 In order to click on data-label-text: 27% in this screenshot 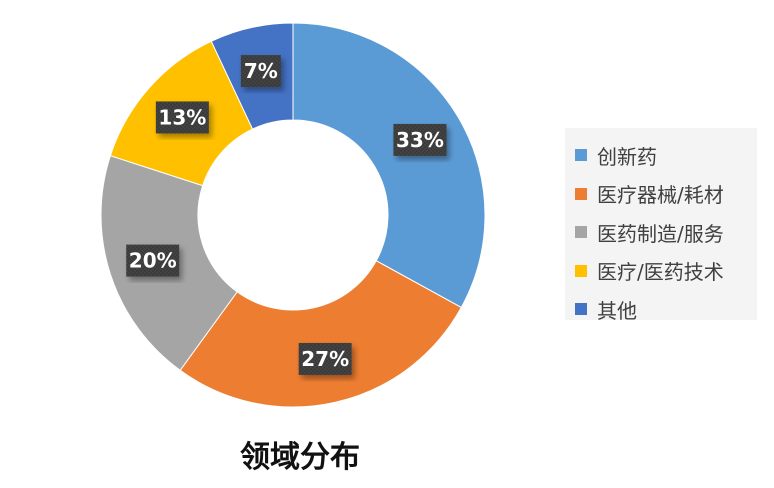, I will do `click(325, 359)`.